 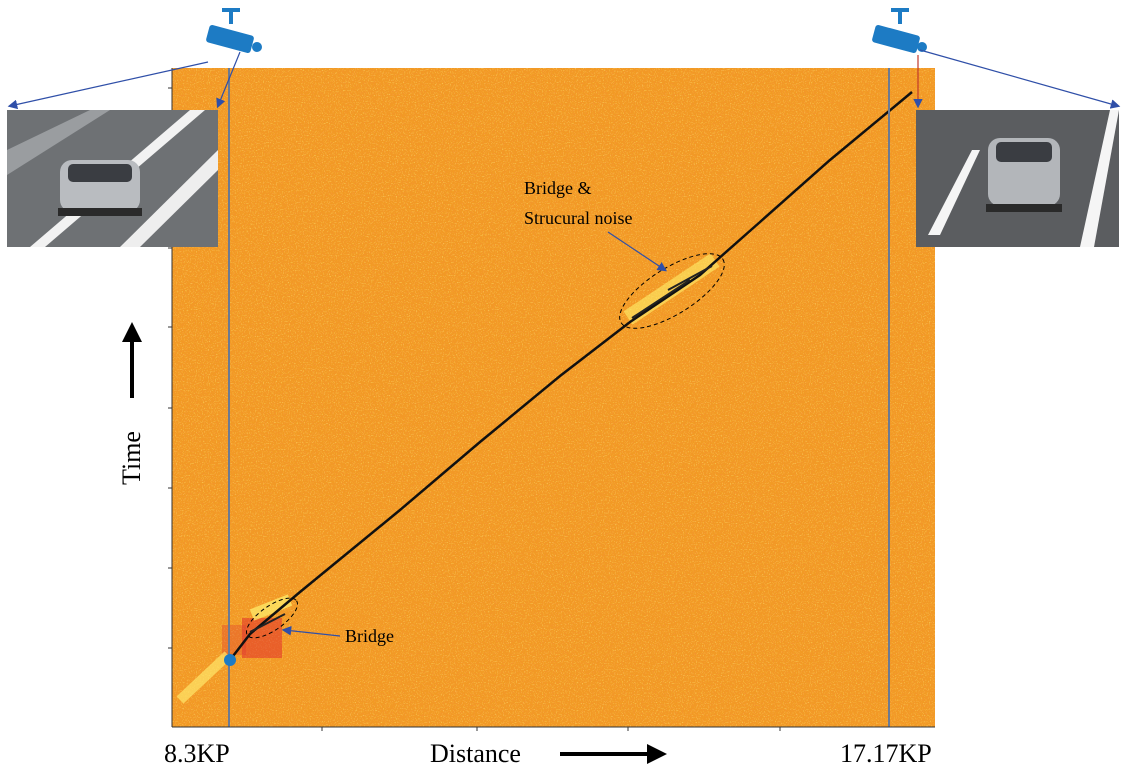 What do you see at coordinates (369, 636) in the screenshot?
I see `annotation: Bridge` at bounding box center [369, 636].